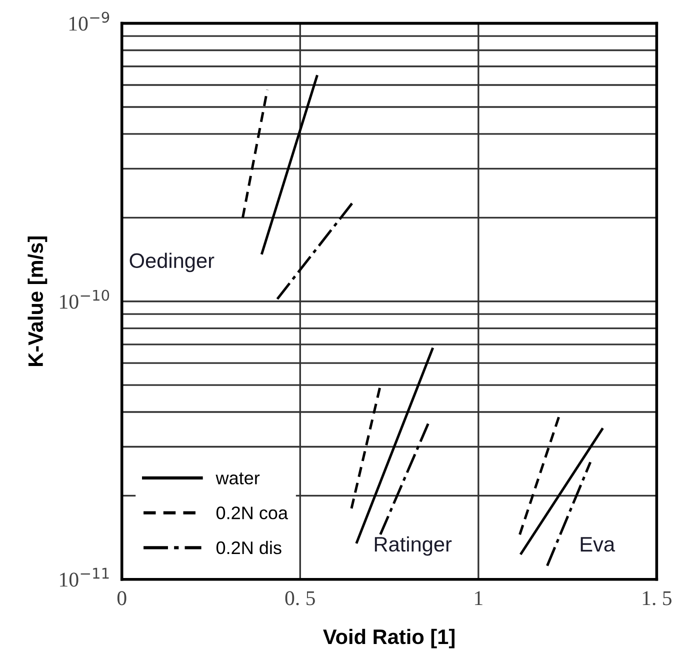  What do you see at coordinates (85, 299) in the screenshot?
I see `y-tick-label: 10$^{−10}$` at bounding box center [85, 299].